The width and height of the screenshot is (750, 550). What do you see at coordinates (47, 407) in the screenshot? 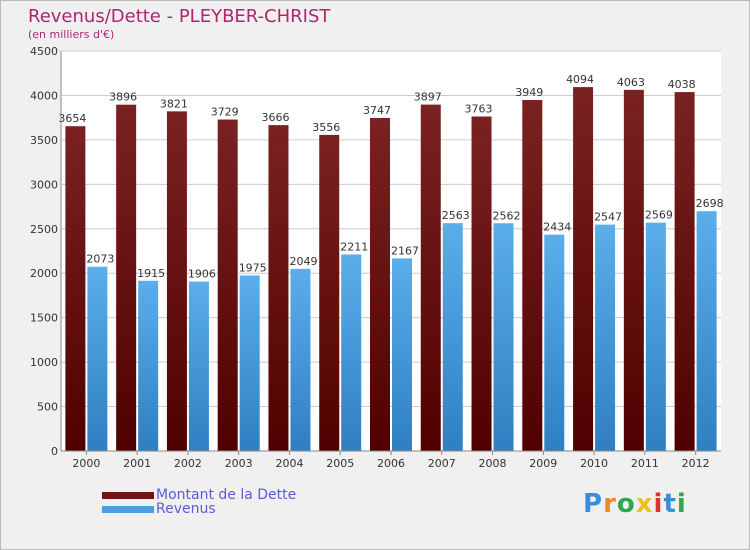
I see `y-tick-label: 500` at bounding box center [47, 407].